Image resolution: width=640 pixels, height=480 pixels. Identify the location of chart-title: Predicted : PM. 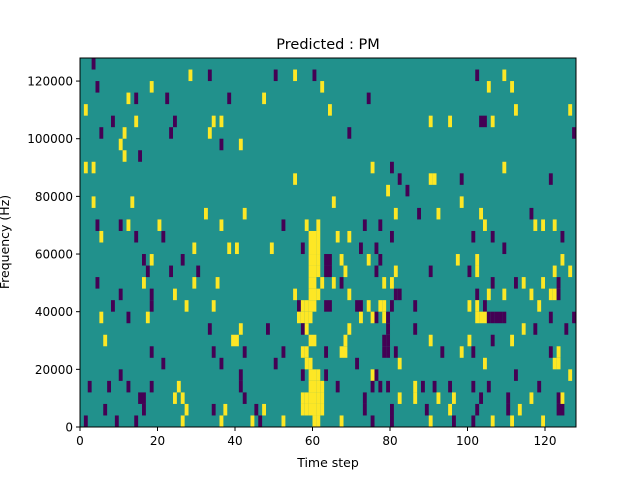
(327, 45).